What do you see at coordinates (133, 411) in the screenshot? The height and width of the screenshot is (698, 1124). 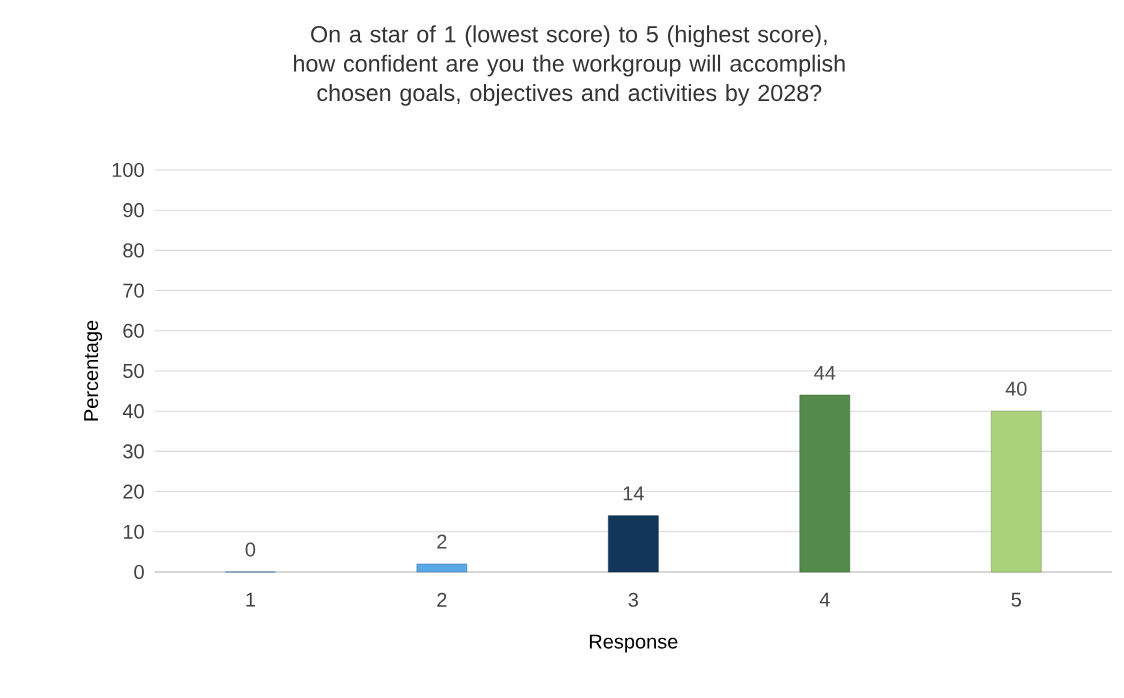 I see `y-tick-label: 40` at bounding box center [133, 411].